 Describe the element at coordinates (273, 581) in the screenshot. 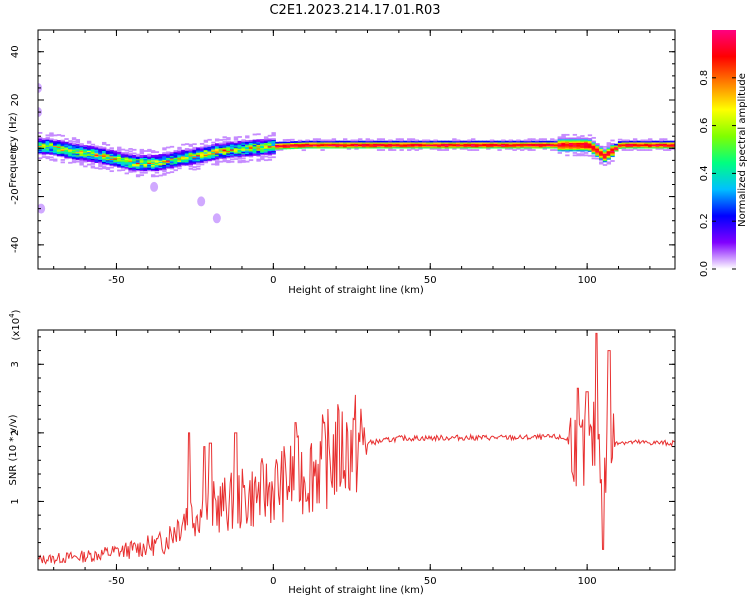

I see `snr-x-tick-label: 0` at that location.